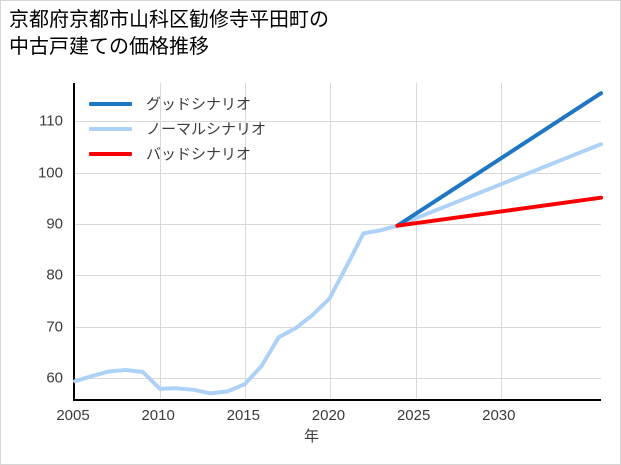 The image size is (621, 465). I want to click on chart-title: 京都府京都市山科区勧修寺平田町の 中古戸建ての価格推移, so click(169, 33).